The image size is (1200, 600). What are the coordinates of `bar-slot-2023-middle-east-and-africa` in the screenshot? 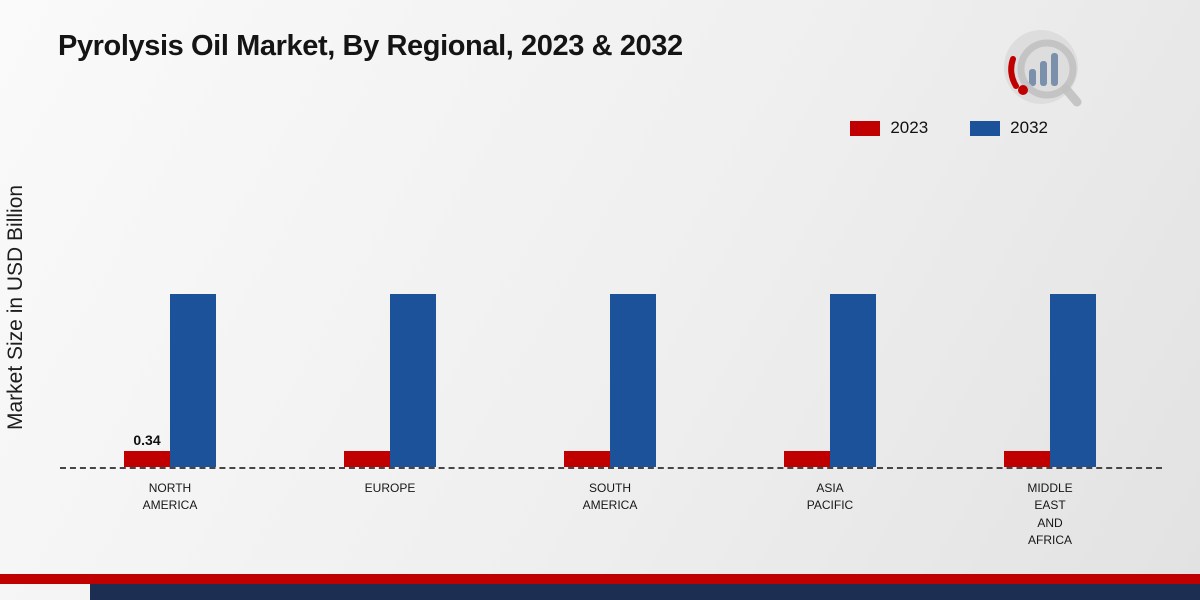 It's located at (1027, 459).